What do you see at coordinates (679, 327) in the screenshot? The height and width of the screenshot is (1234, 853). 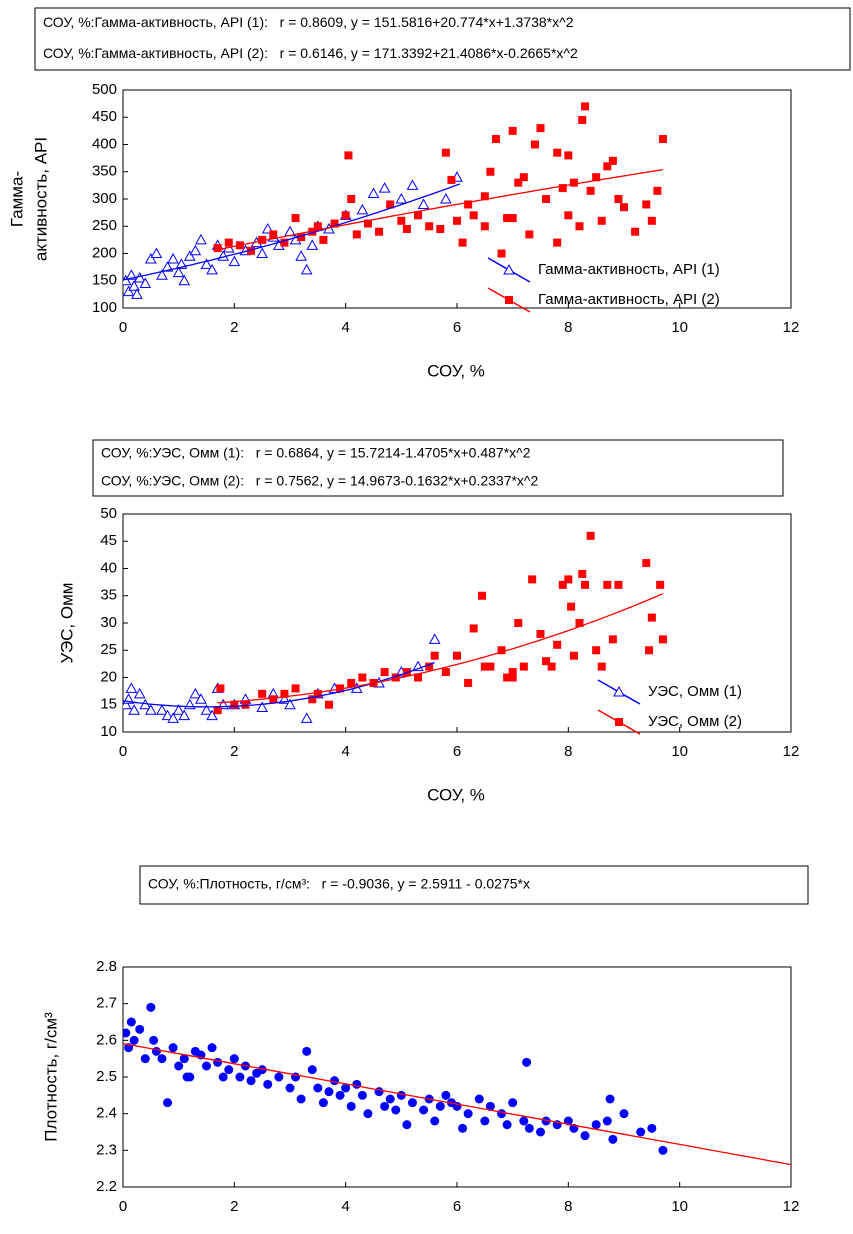 I see `x-tick-label: 10` at bounding box center [679, 327].